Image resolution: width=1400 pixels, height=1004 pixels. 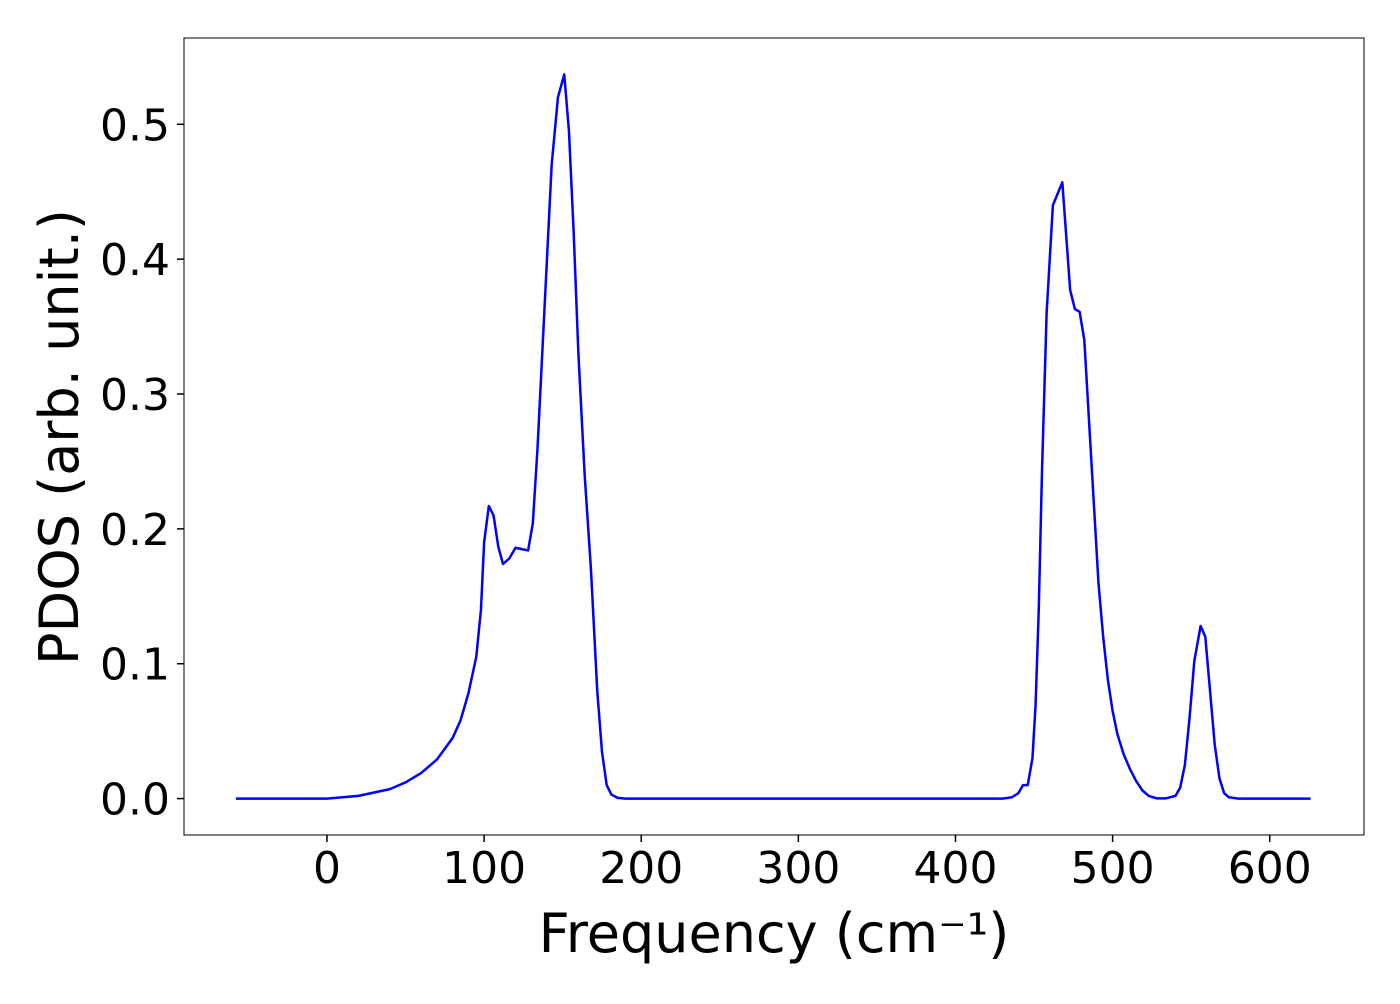 What do you see at coordinates (641, 868) in the screenshot?
I see `x-tick-label: 200` at bounding box center [641, 868].